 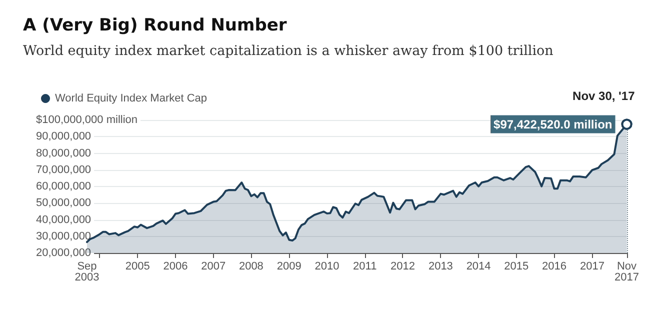 What do you see at coordinates (175, 266) in the screenshot?
I see `x-tick-label: 2006` at bounding box center [175, 266].